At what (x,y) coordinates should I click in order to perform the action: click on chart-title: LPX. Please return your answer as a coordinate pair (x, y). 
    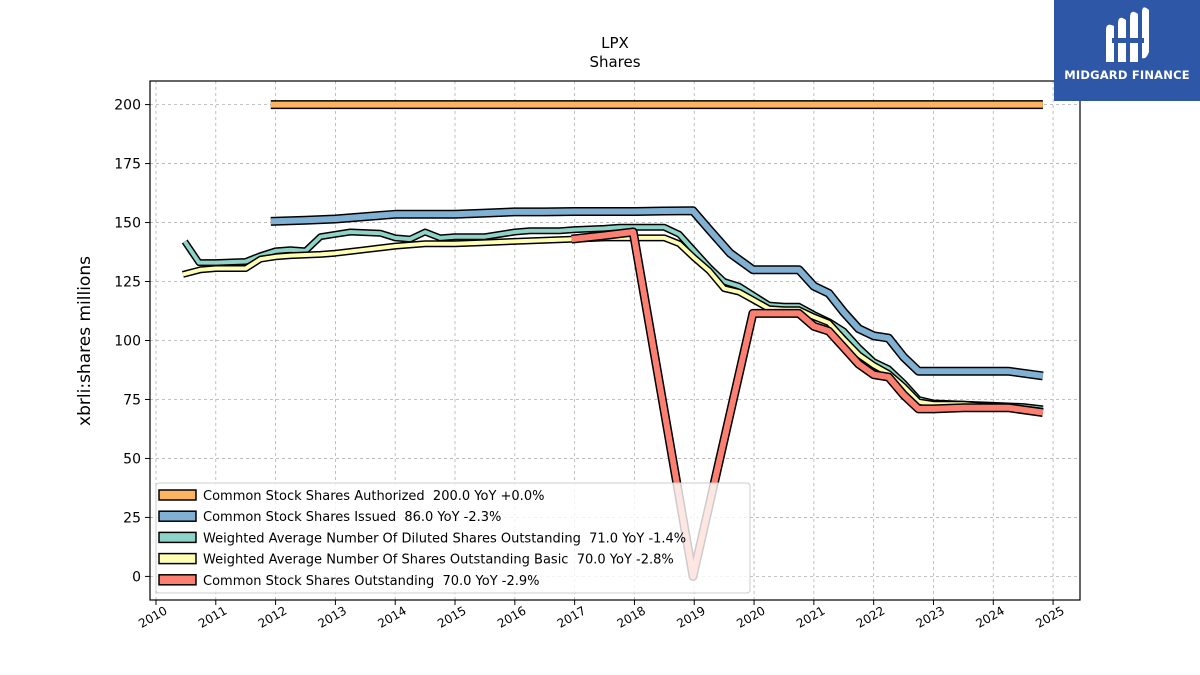
    Looking at the image, I should click on (615, 43).